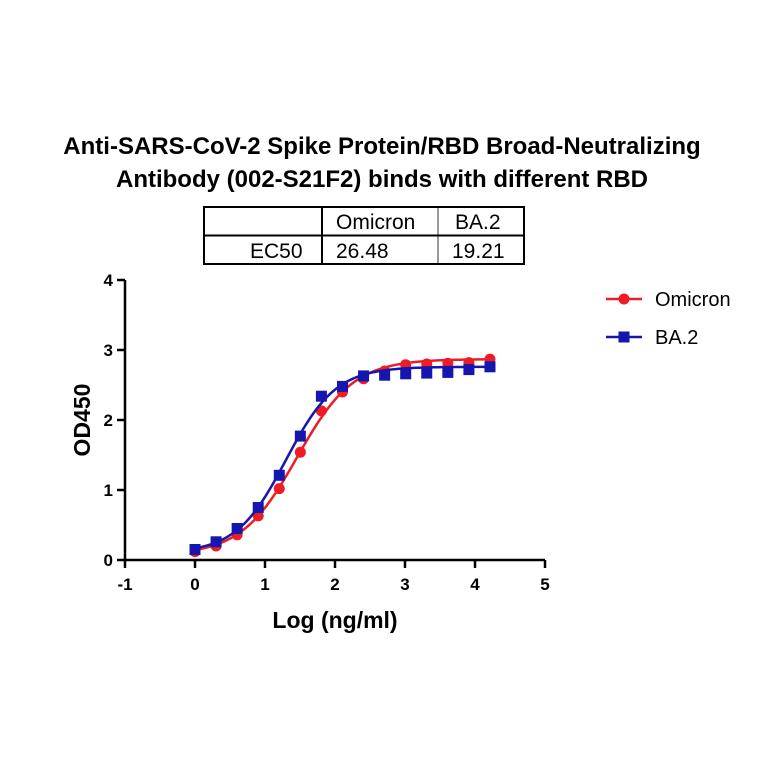 The width and height of the screenshot is (764, 764). Describe the element at coordinates (342, 455) in the screenshot. I see `plot-area` at that location.